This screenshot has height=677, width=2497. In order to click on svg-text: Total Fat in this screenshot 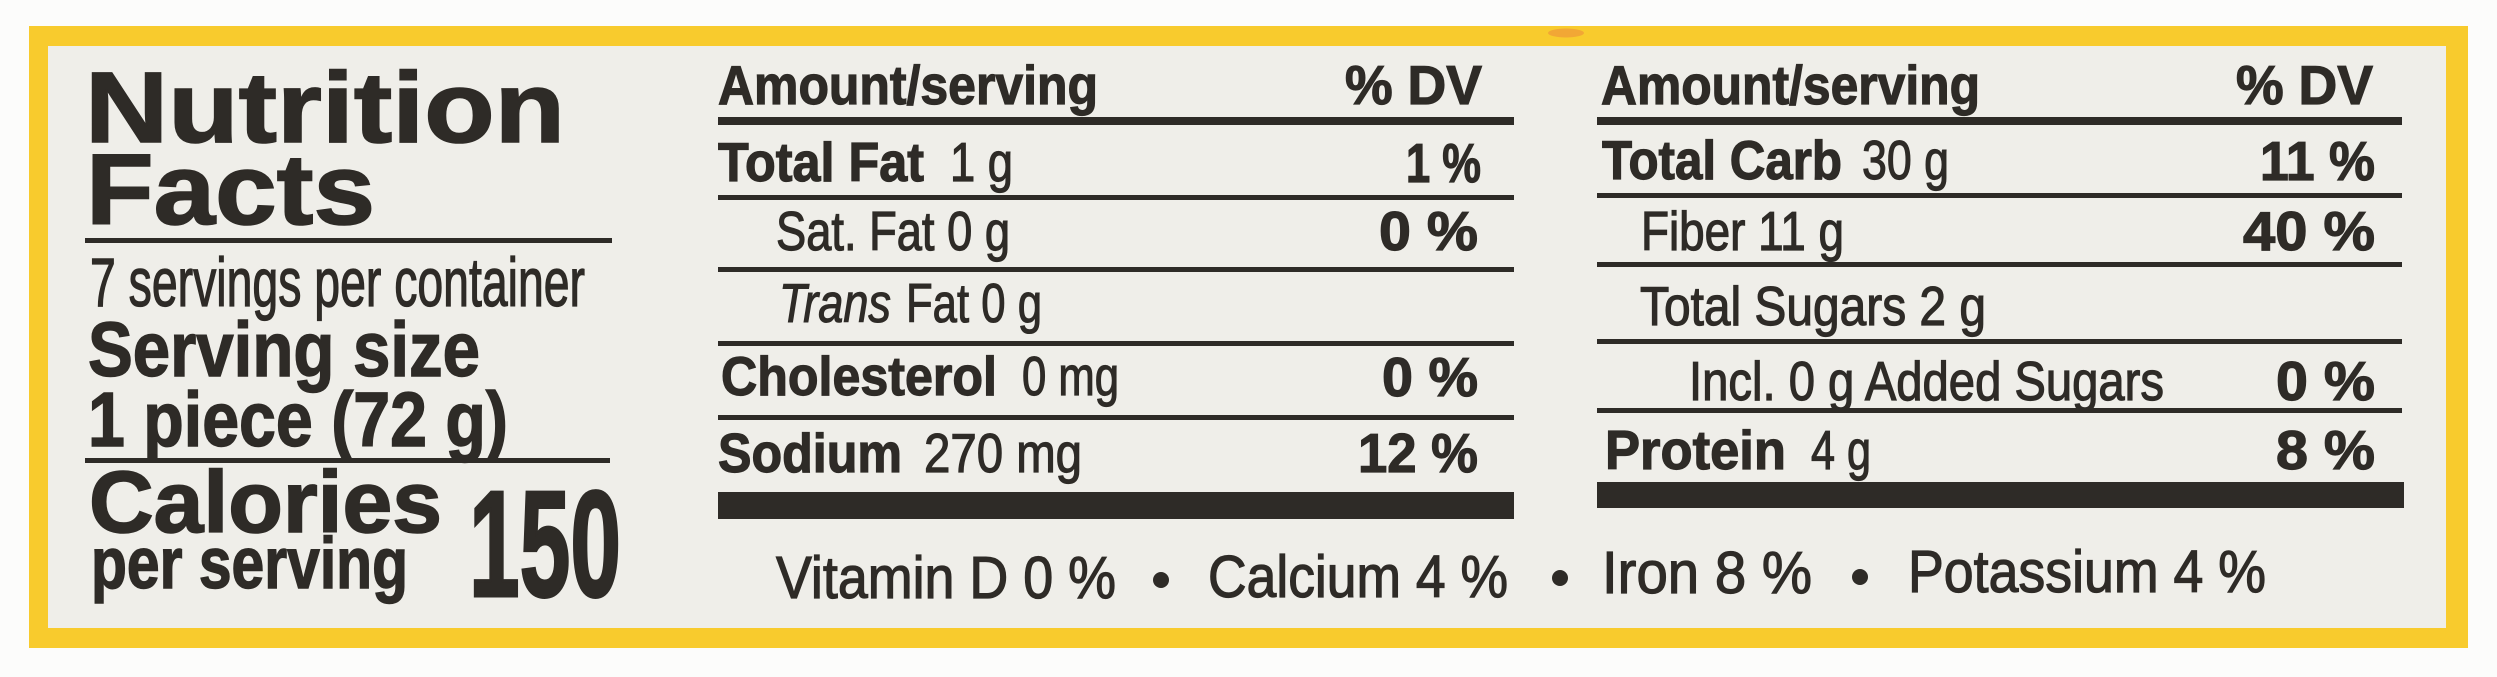, I will do `click(821, 162)`.